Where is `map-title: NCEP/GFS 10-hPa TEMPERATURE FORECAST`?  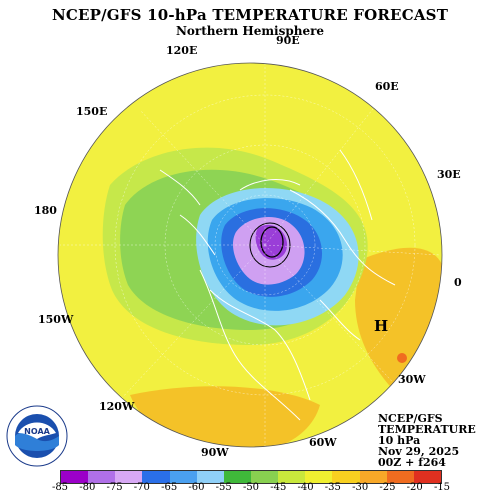 map-title: NCEP/GFS 10-hPa TEMPERATURE FORECAST is located at coordinates (250, 15).